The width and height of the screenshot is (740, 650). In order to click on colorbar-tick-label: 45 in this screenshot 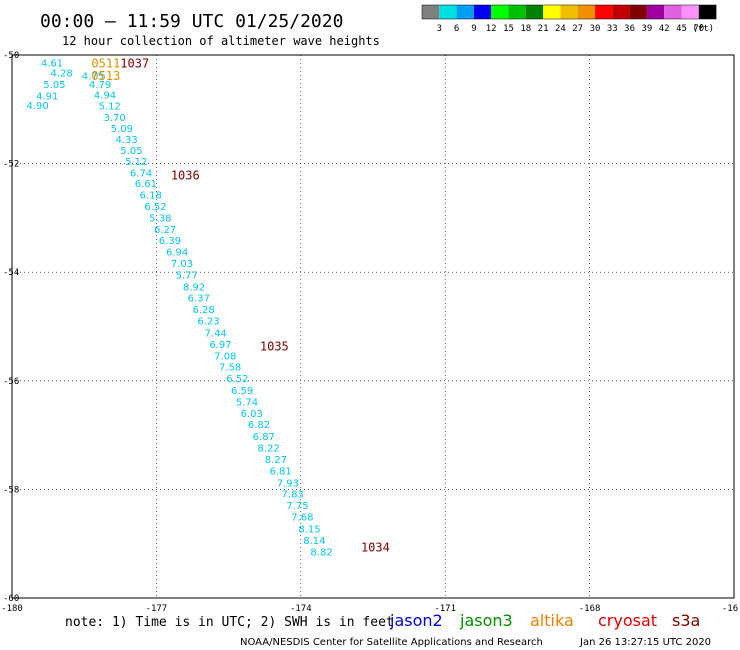, I will do `click(681, 29)`.